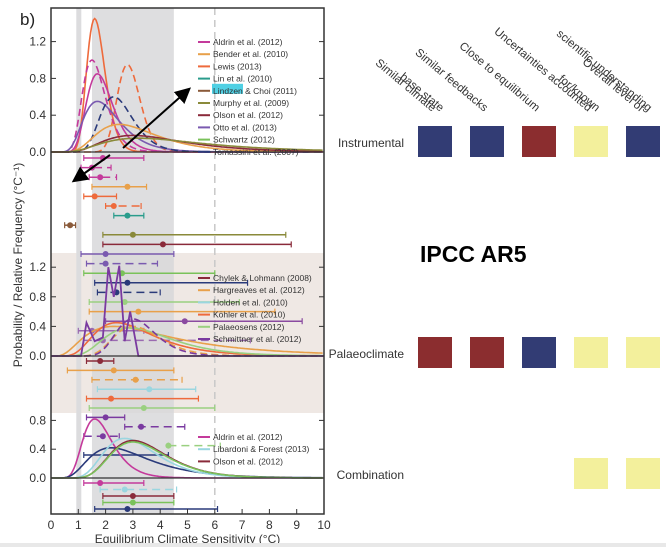 The image size is (666, 547). What do you see at coordinates (51, 525) in the screenshot?
I see `x-tick-label: 0` at bounding box center [51, 525].